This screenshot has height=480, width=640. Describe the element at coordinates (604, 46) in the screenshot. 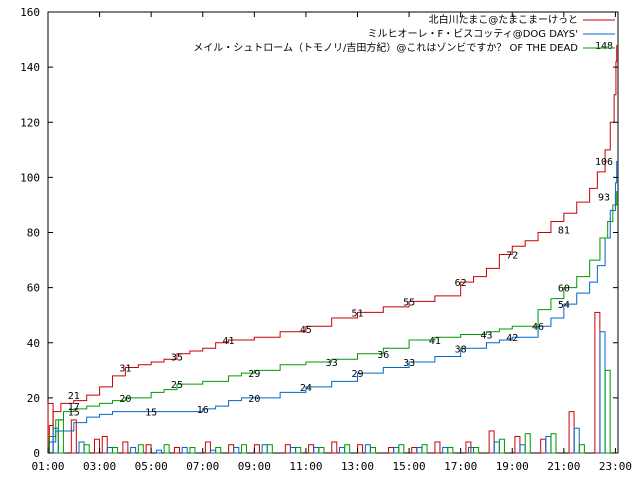

I see `data-label-0-10: 148` at that location.